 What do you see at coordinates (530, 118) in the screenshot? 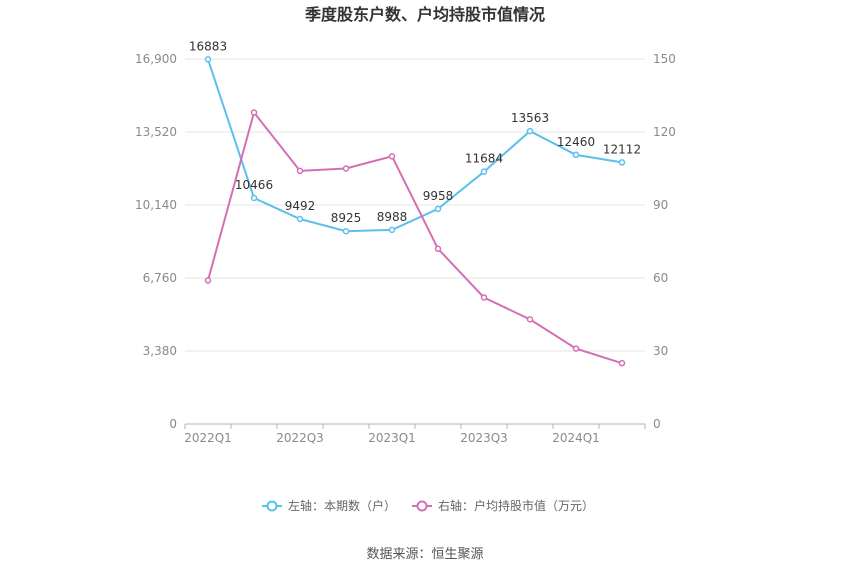
I see `data-label: 13563` at bounding box center [530, 118].